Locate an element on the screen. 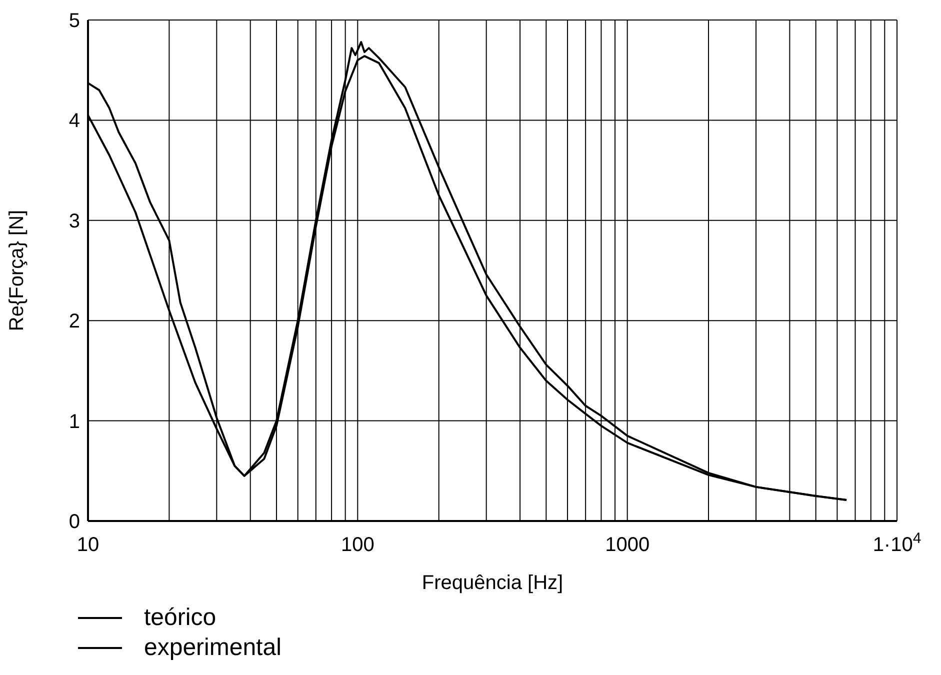 This screenshot has height=675, width=941. y-tick-label: 1 is located at coordinates (74, 421).